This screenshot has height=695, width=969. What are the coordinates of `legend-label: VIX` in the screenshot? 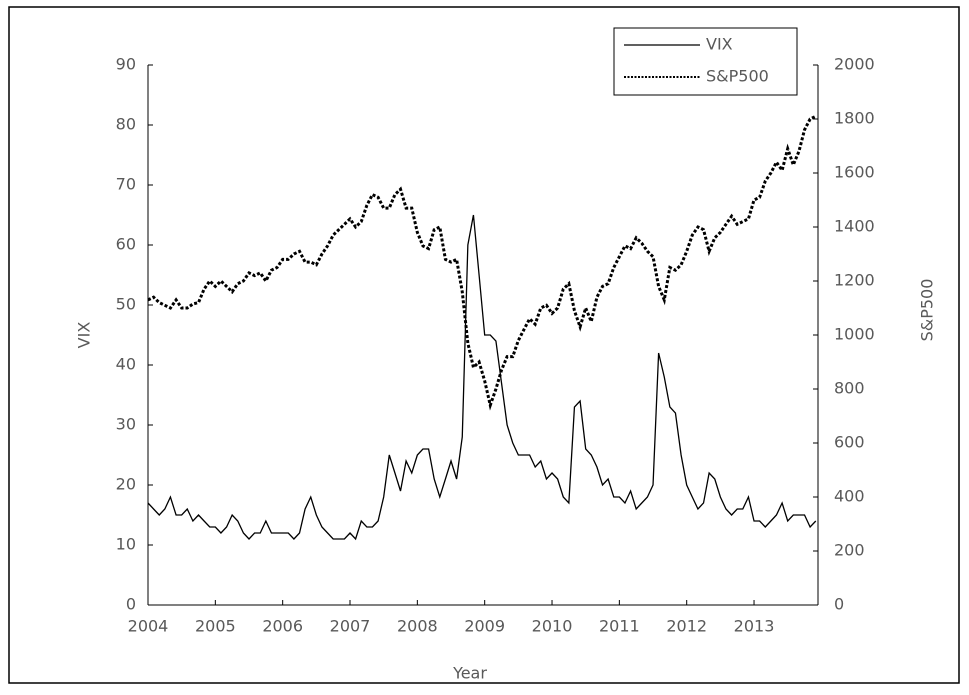 It's located at (719, 44).